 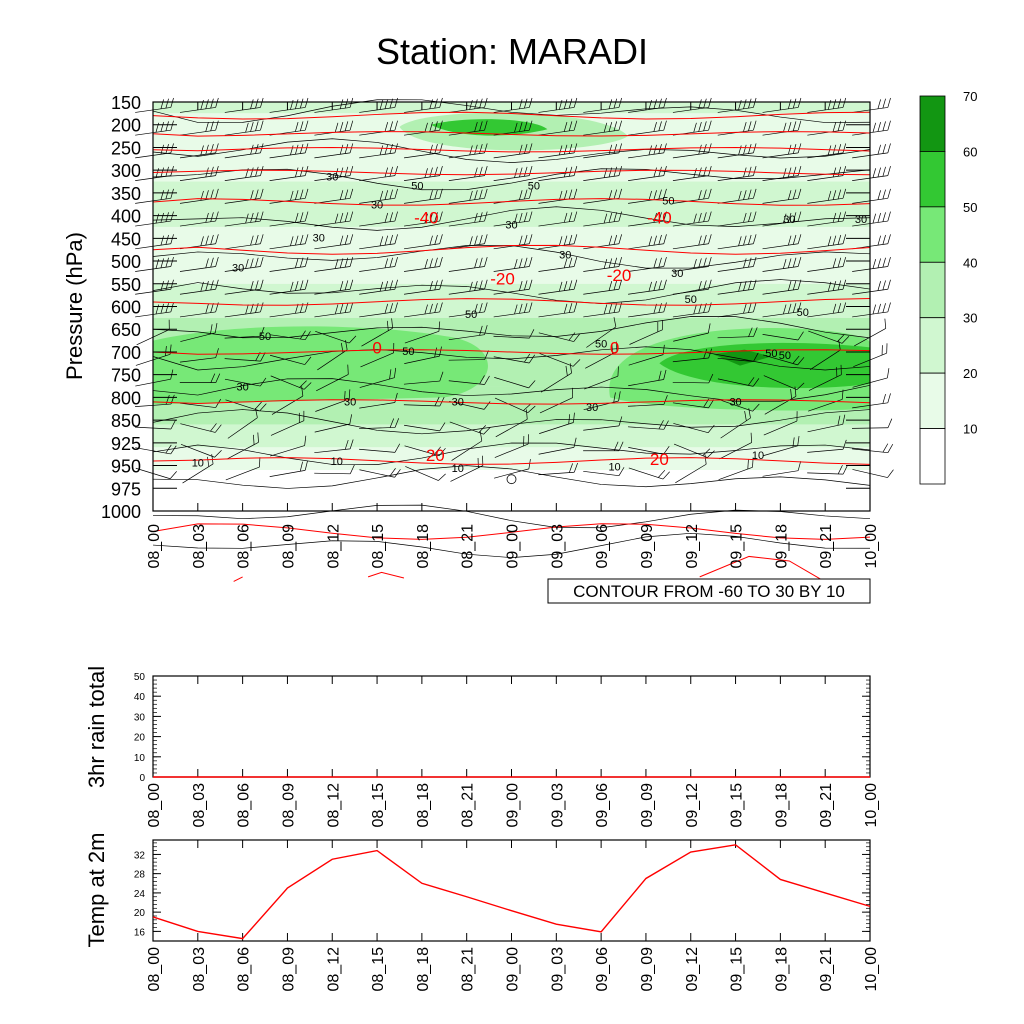 What do you see at coordinates (96, 727) in the screenshot?
I see `rain-axis-label: 3hr rain total` at bounding box center [96, 727].